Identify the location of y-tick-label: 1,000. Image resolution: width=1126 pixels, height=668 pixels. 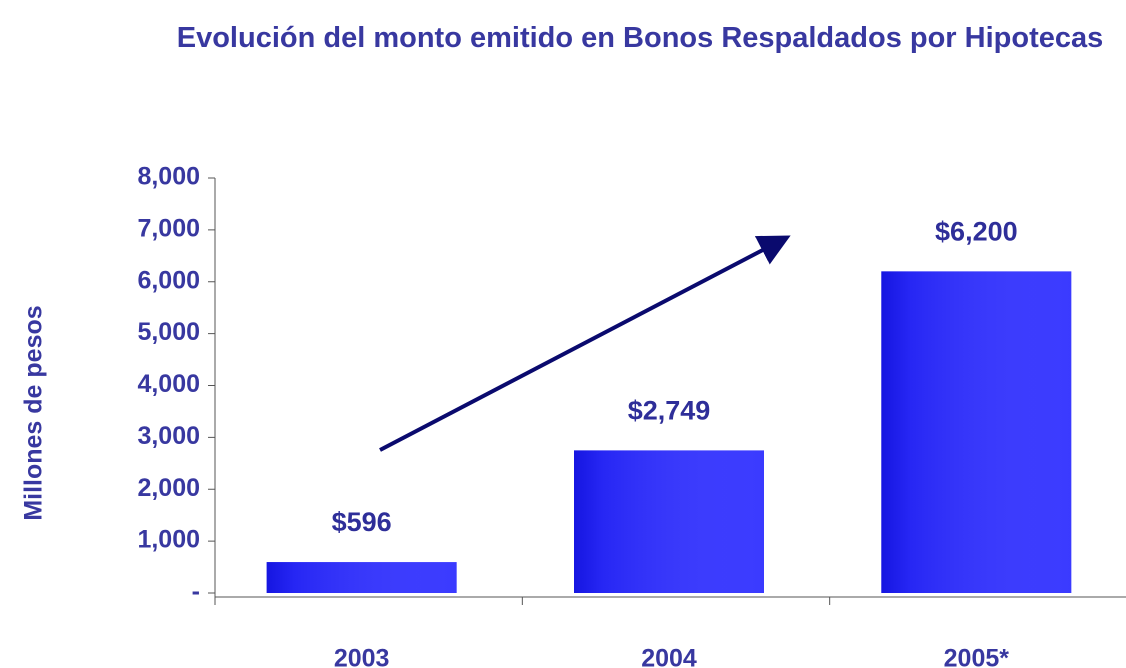
(168, 540).